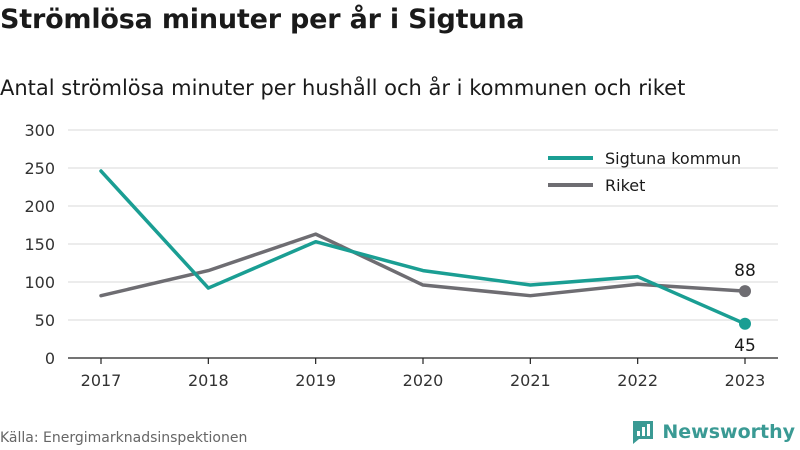 This screenshot has height=450, width=800. I want to click on x-tick-label: 2022, so click(637, 380).